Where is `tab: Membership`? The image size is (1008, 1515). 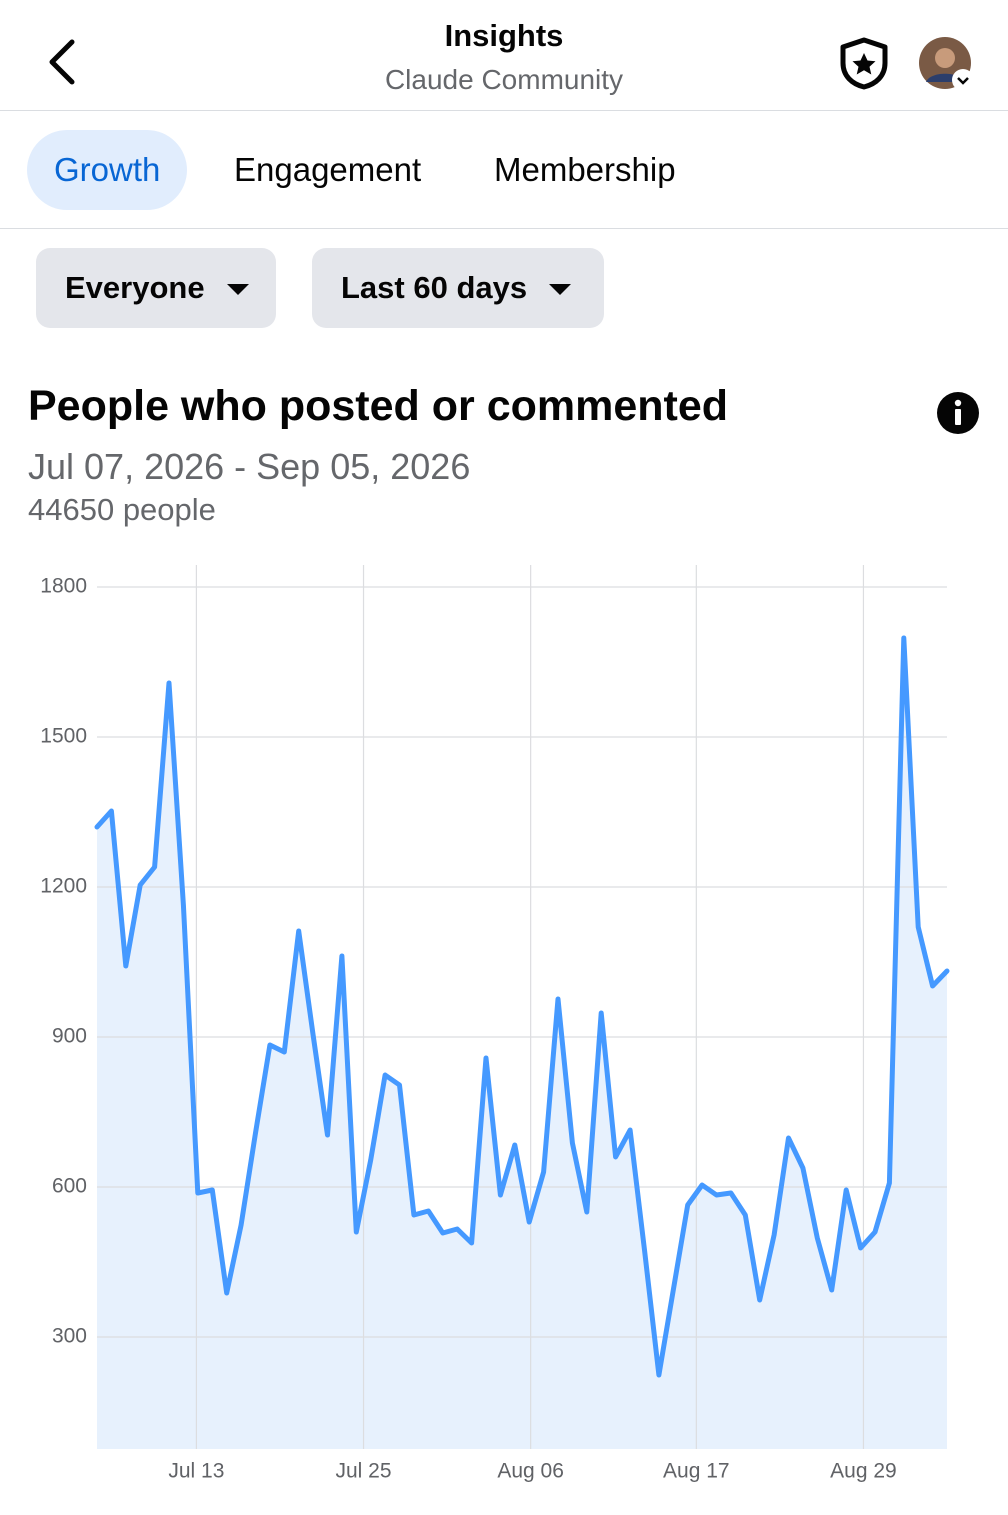 tab: Membership is located at coordinates (585, 169).